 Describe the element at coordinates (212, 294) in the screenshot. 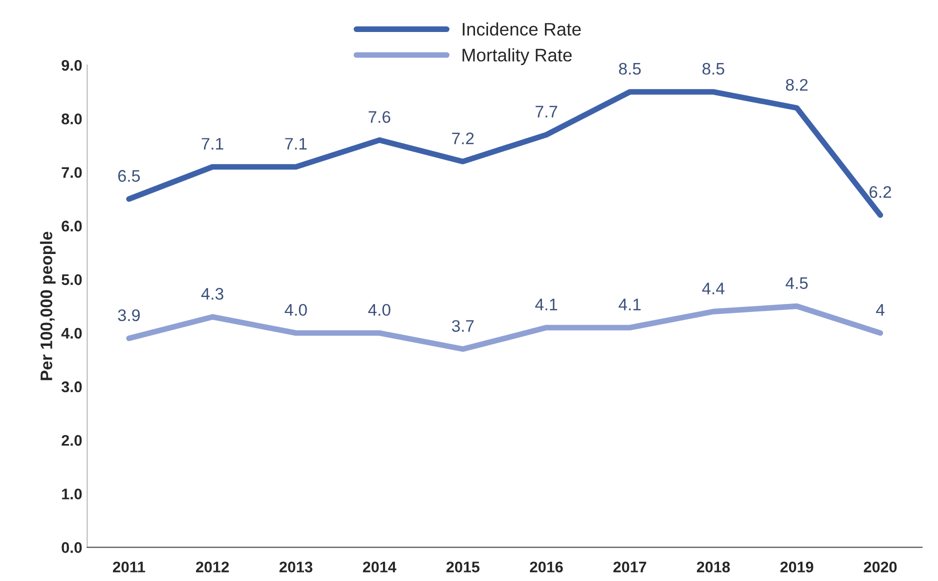

I see `data-label: 4.3` at that location.